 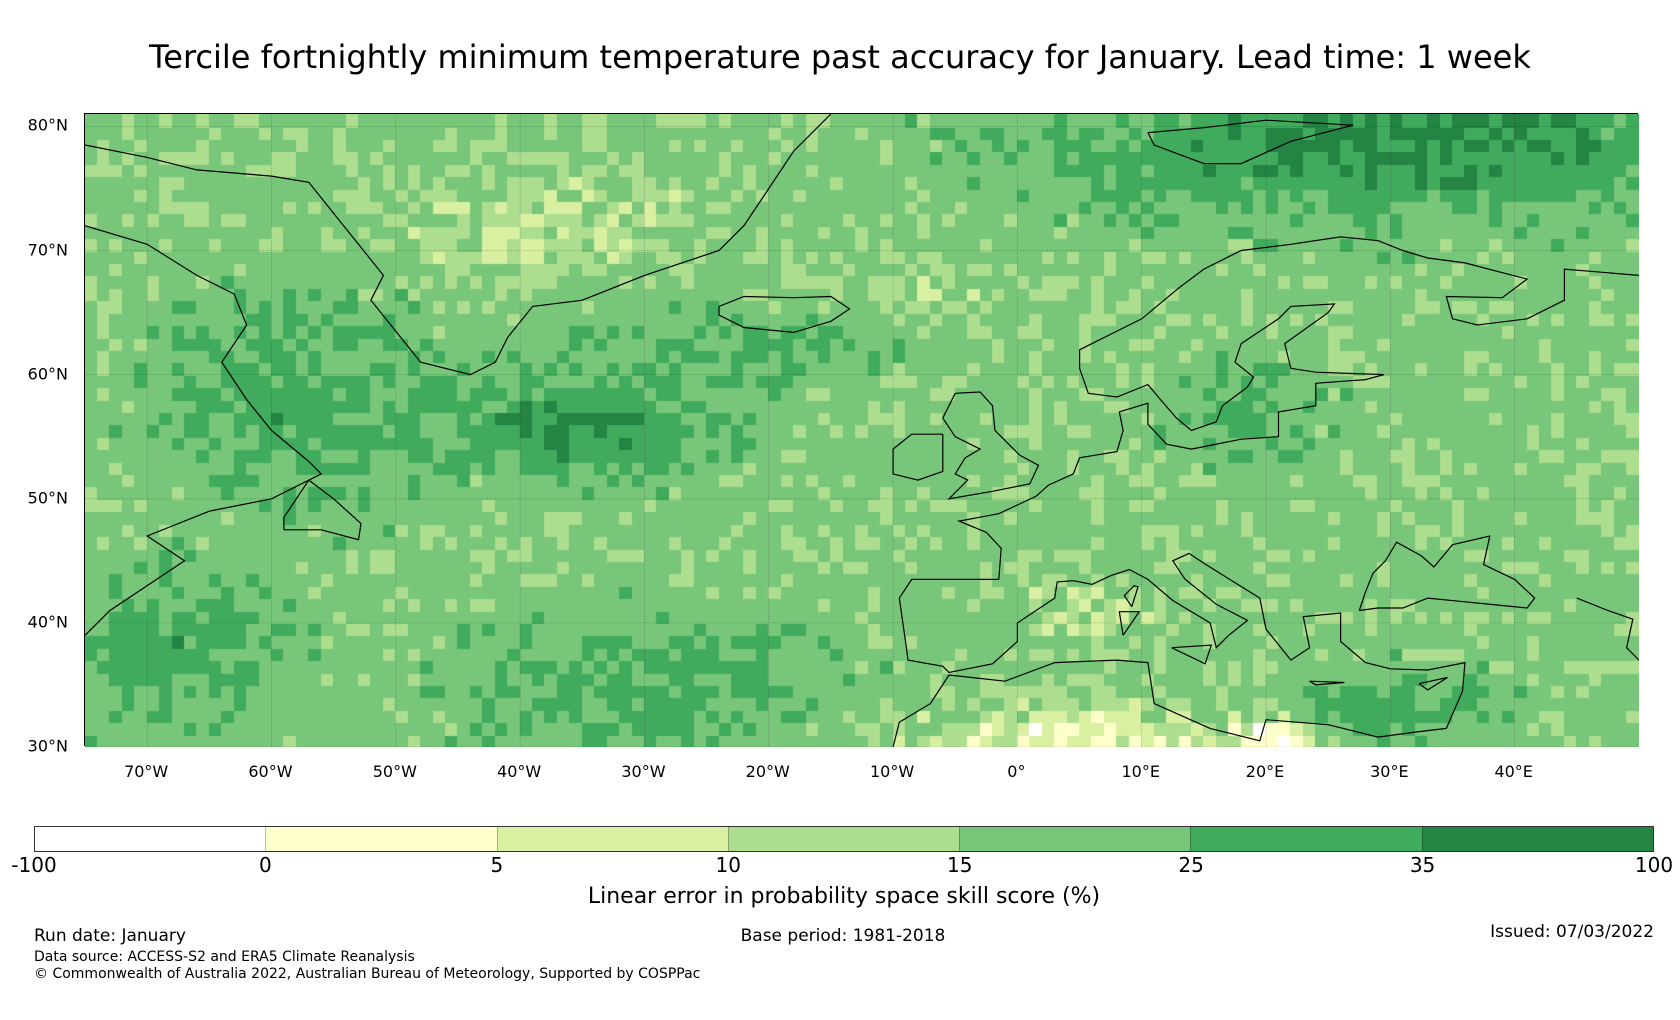 I want to click on run-date: Run date: January, so click(x=110, y=936).